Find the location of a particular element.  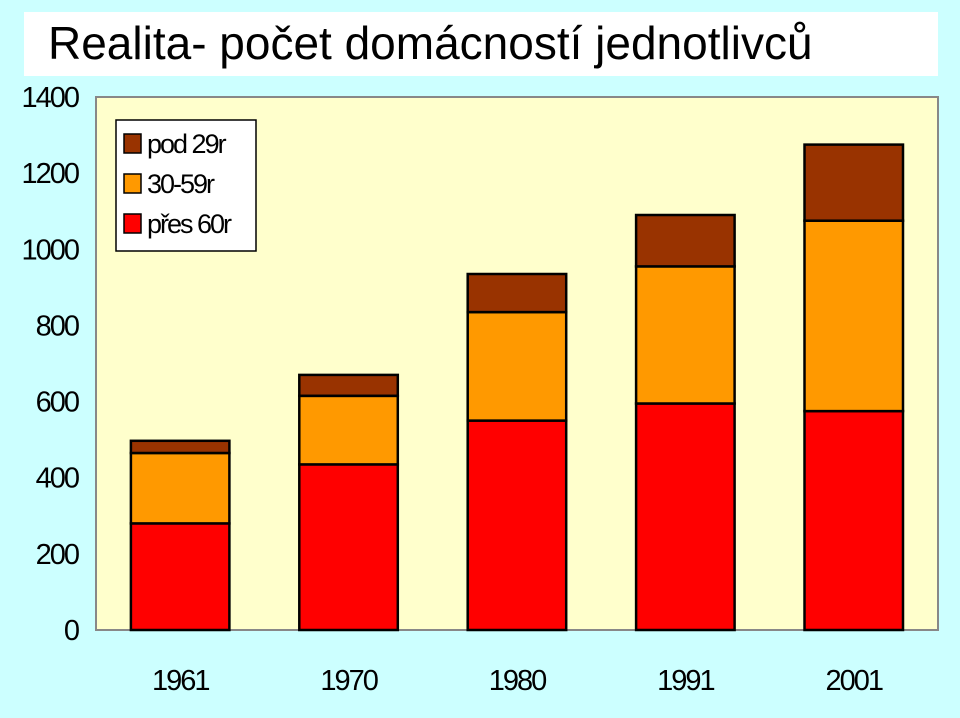

legend: pod 29r 30-59r přes 60r is located at coordinates (186, 185).